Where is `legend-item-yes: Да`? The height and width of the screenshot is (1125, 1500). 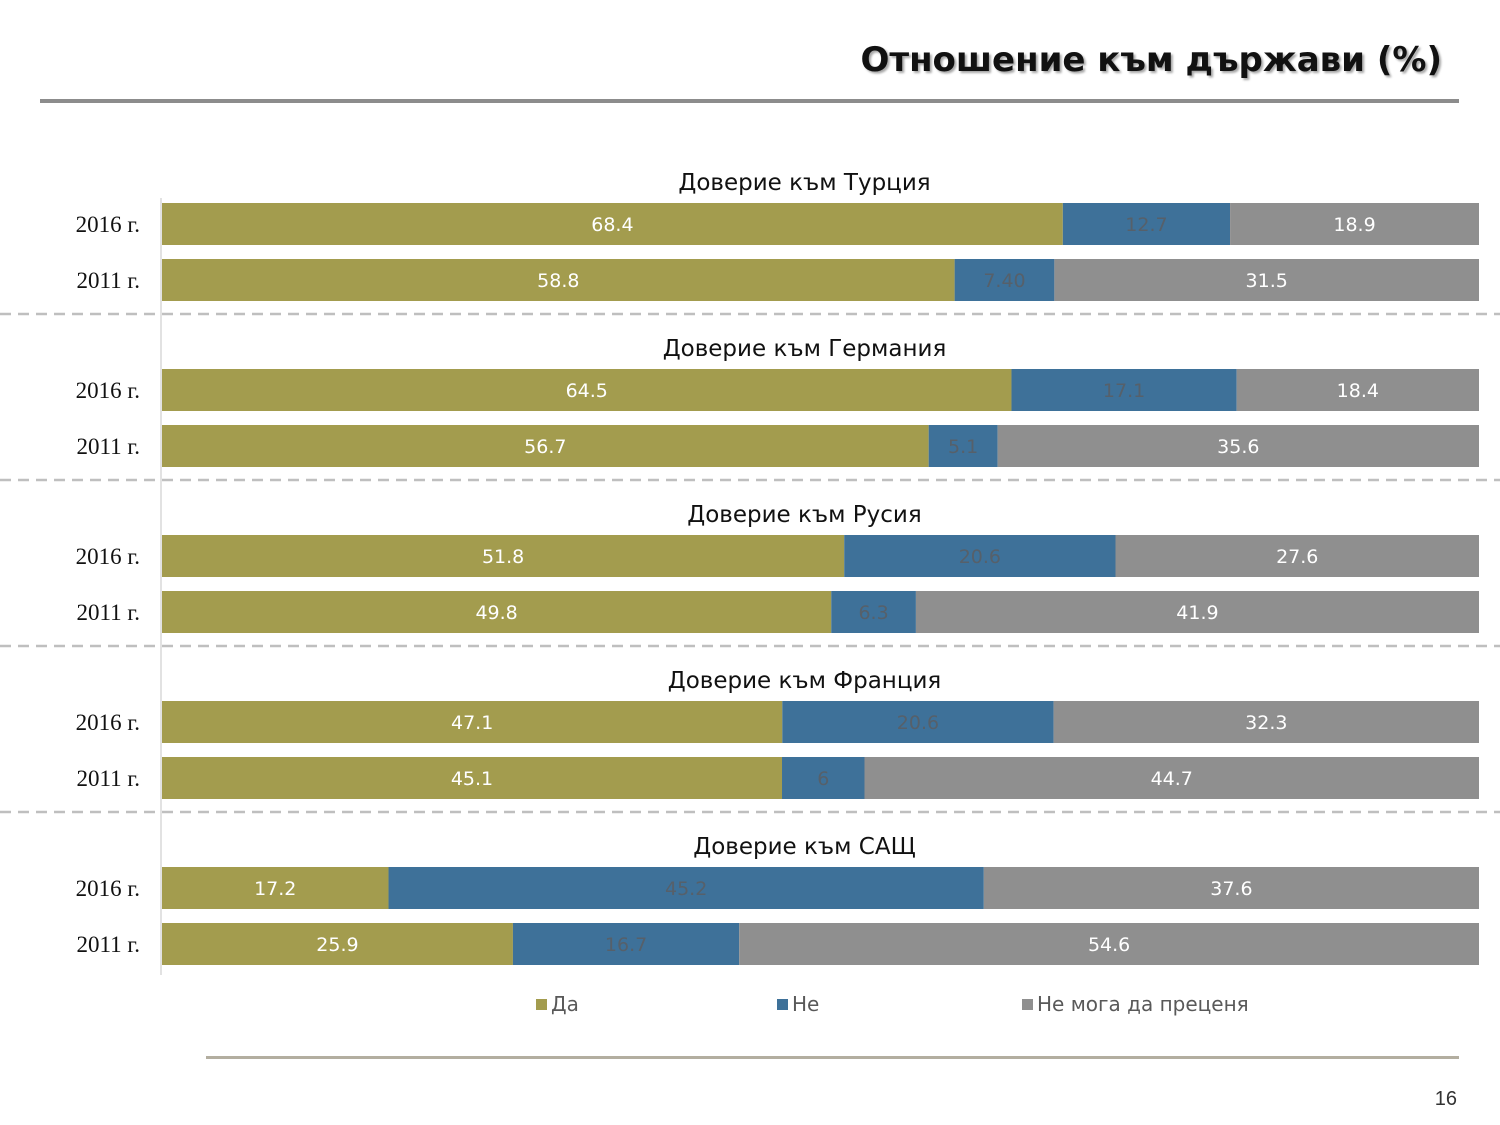 legend-item-yes: Да is located at coordinates (557, 1004).